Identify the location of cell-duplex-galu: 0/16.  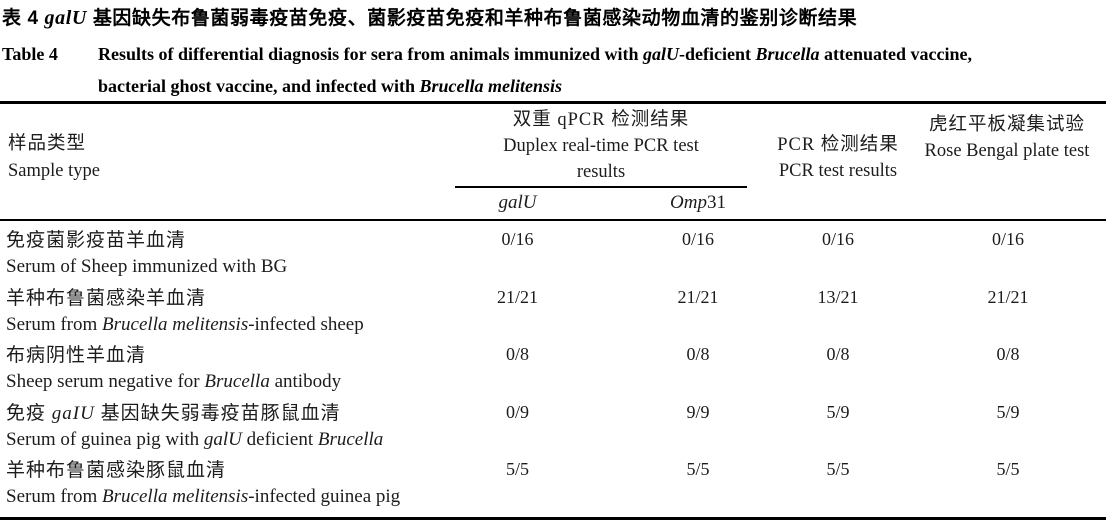
(517, 239).